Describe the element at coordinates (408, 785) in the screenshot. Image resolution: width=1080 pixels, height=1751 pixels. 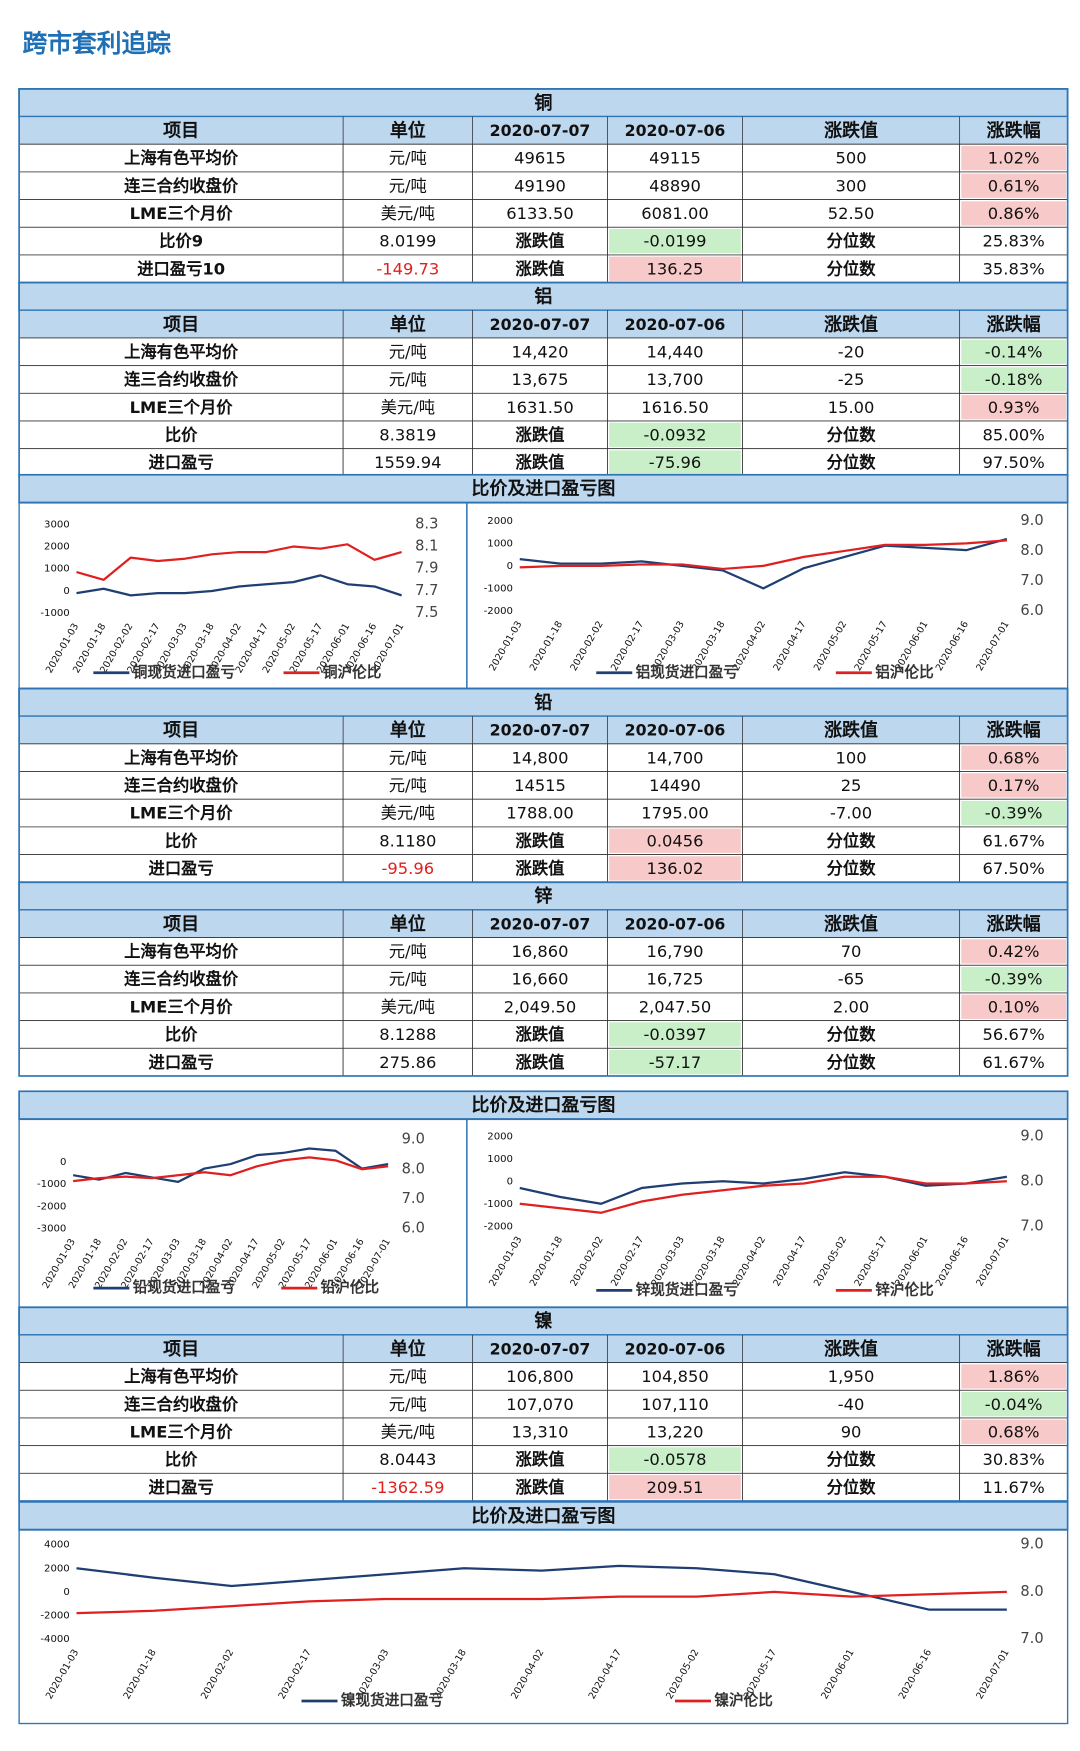
I see `cell-text: 元/吨` at that location.